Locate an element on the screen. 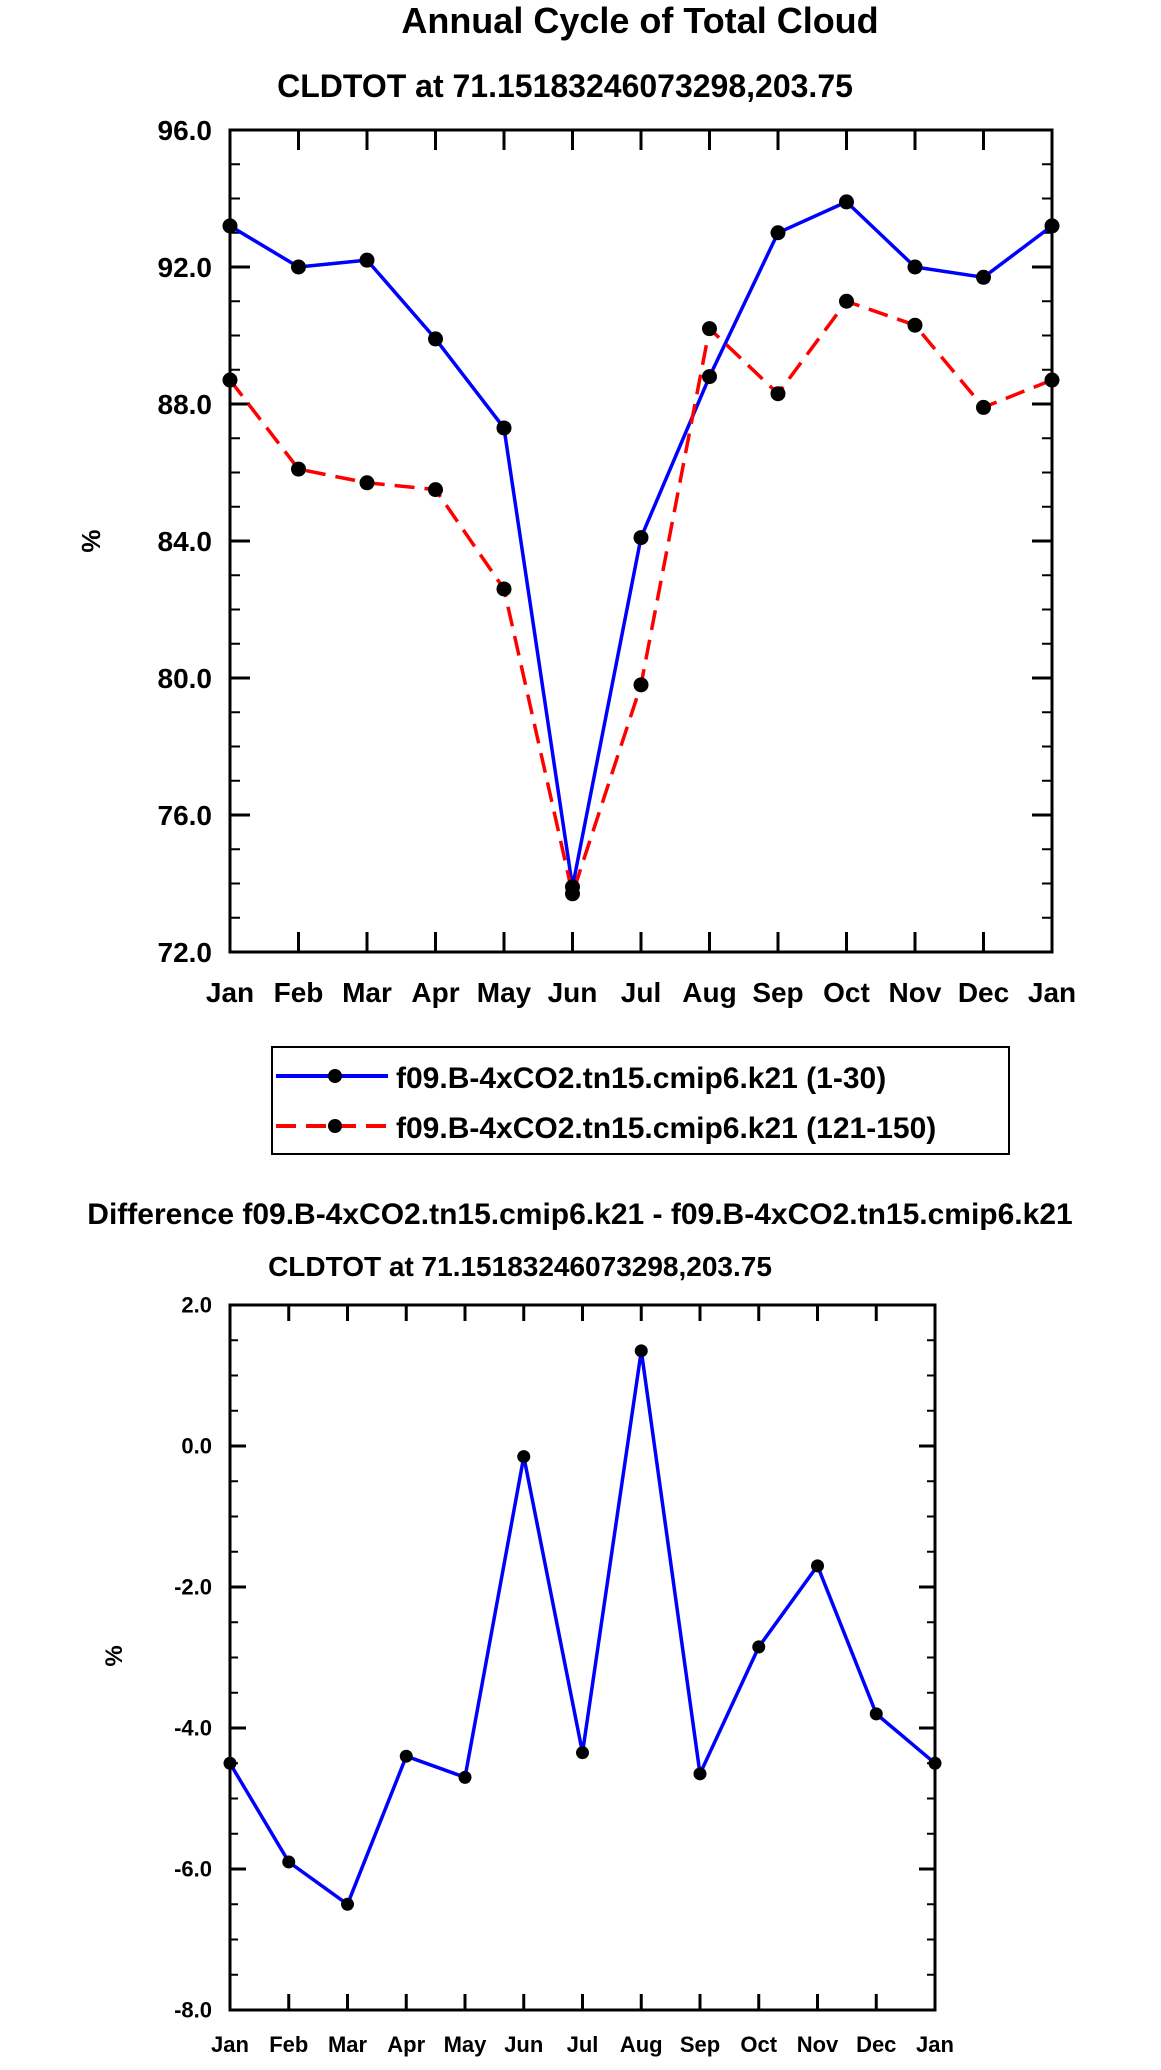 The height and width of the screenshot is (2070, 1161). y-tick-label: -6.0 is located at coordinates (193, 1869).